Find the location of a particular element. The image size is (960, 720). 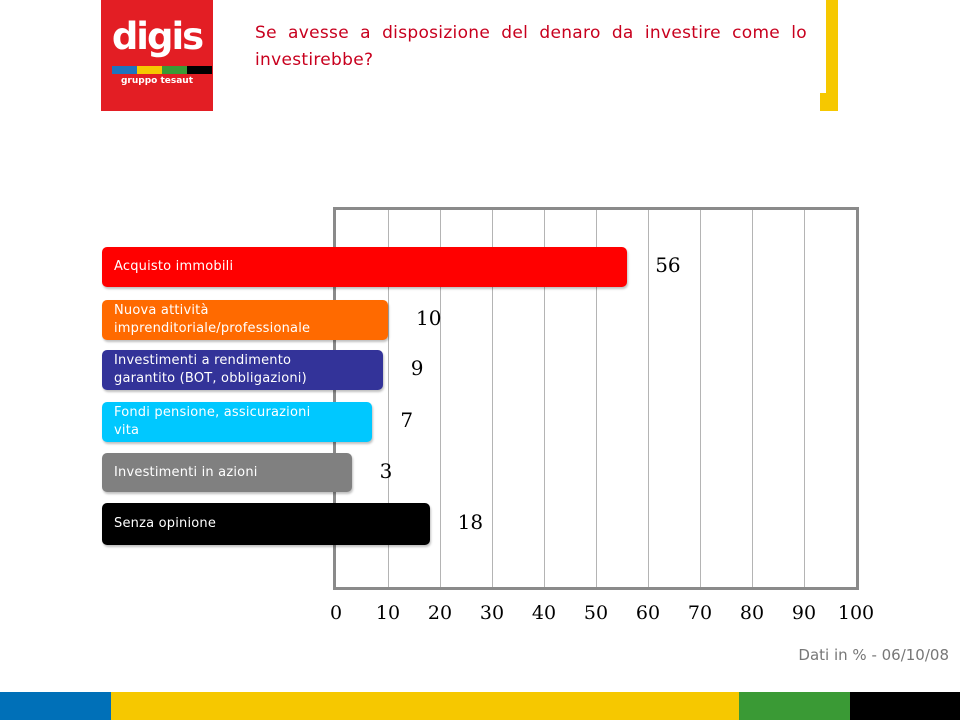

bottom-color-band is located at coordinates (480, 706).